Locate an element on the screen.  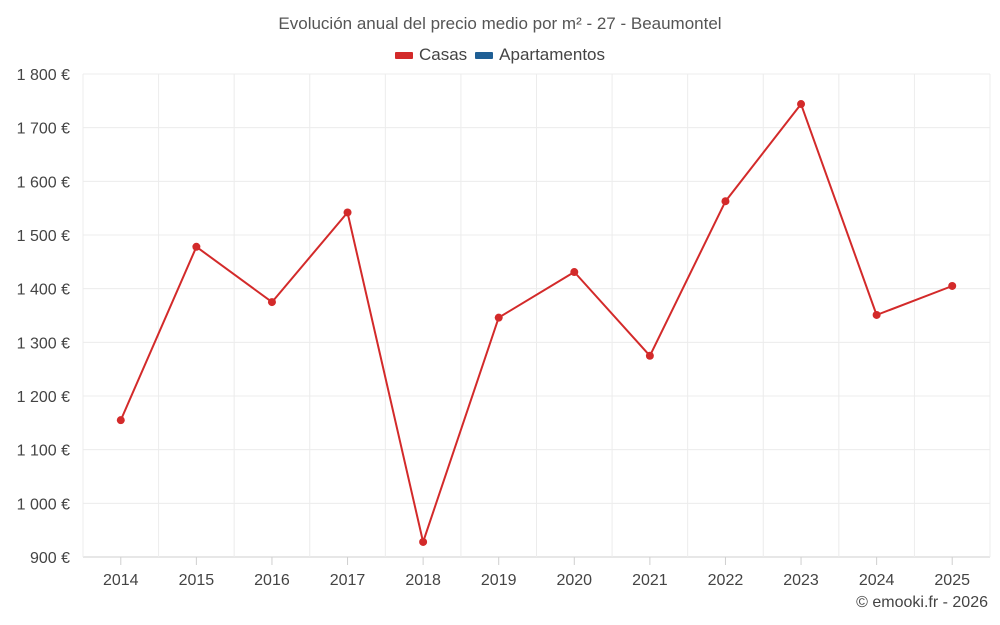
y-tick-label: 1 400 € is located at coordinates (43, 290).